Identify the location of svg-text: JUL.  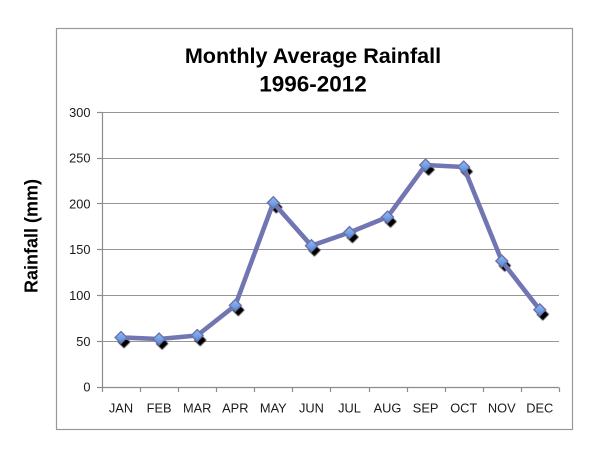
(349, 408).